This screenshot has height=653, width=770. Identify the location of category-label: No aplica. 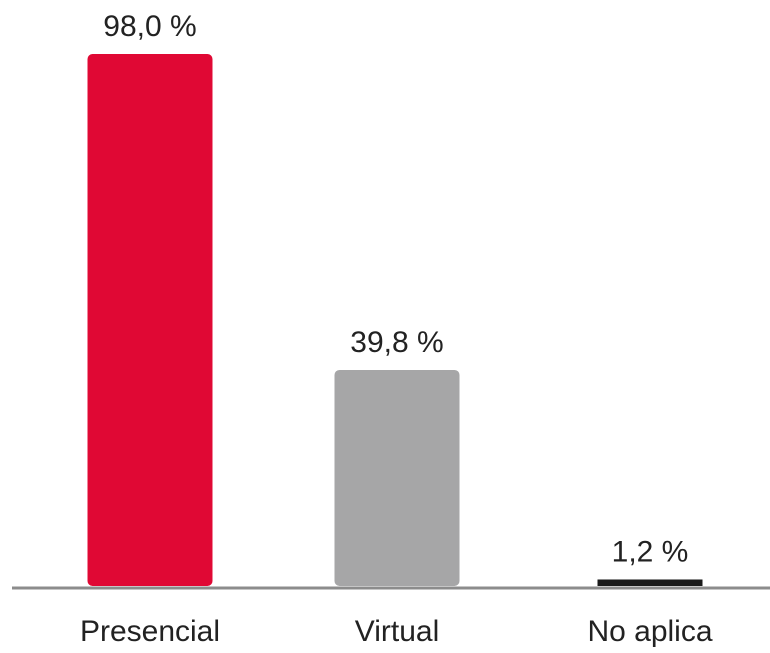
(649, 631).